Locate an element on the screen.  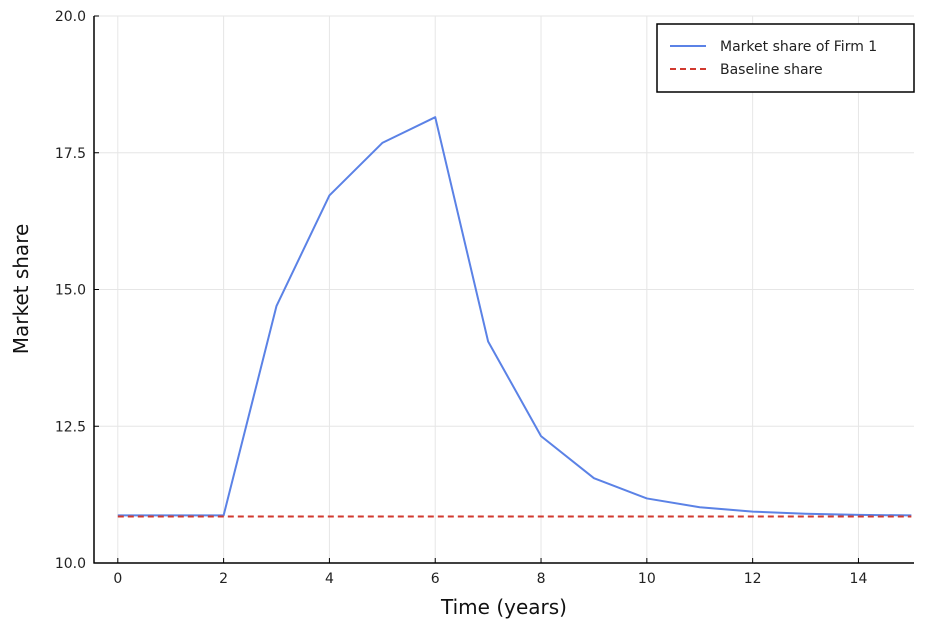
x-axis-label: Time (years) is located at coordinates (503, 607).